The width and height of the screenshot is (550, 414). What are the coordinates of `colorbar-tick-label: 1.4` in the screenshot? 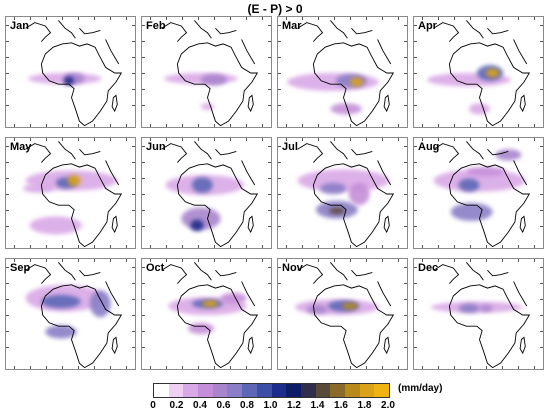 It's located at (317, 405).